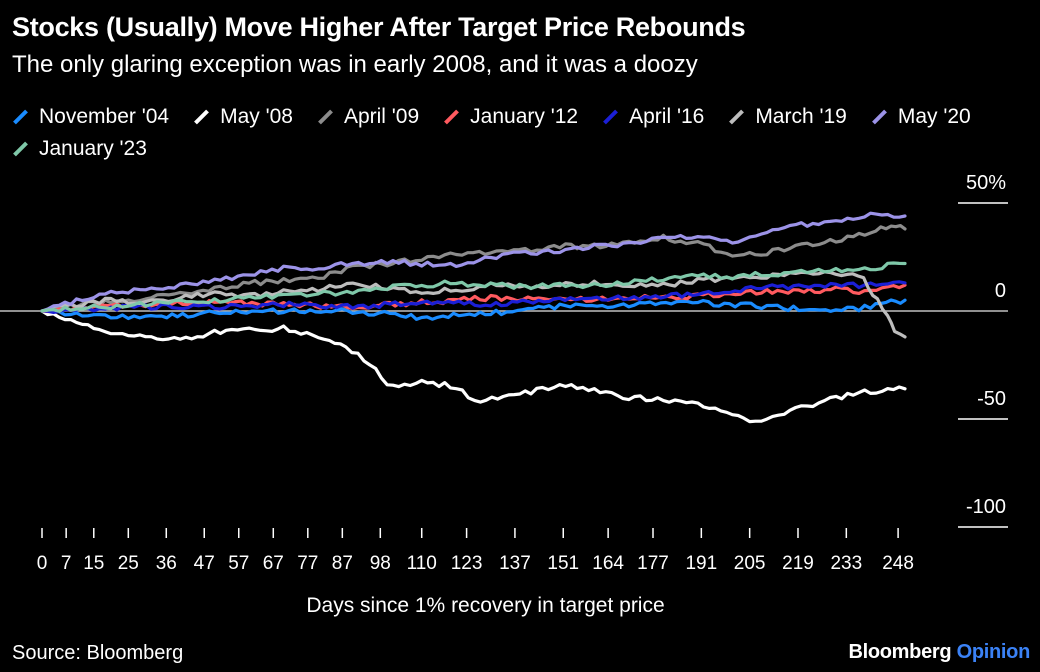 The image size is (1040, 672). What do you see at coordinates (128, 563) in the screenshot?
I see `x-tick-label: 25` at bounding box center [128, 563].